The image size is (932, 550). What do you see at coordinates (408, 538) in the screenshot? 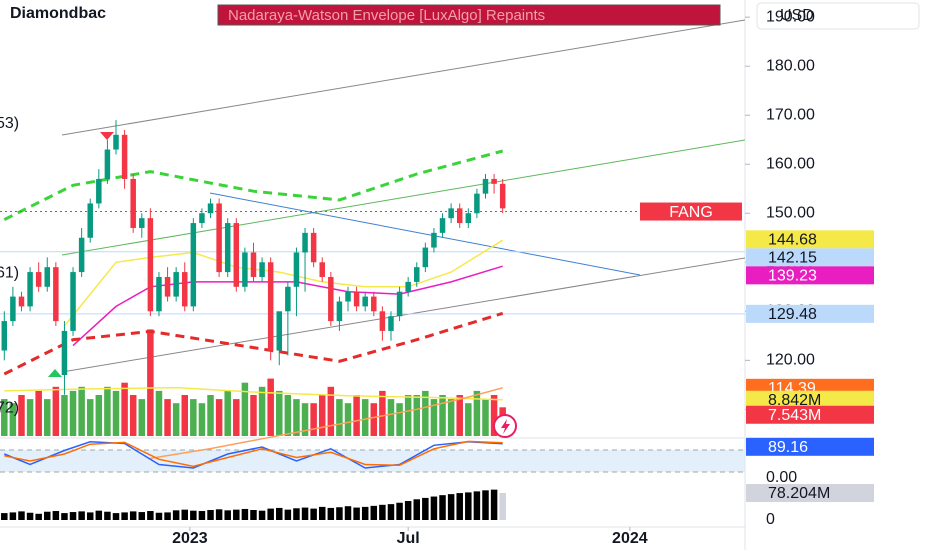
I see `x-tick-label: Jul` at bounding box center [408, 538].